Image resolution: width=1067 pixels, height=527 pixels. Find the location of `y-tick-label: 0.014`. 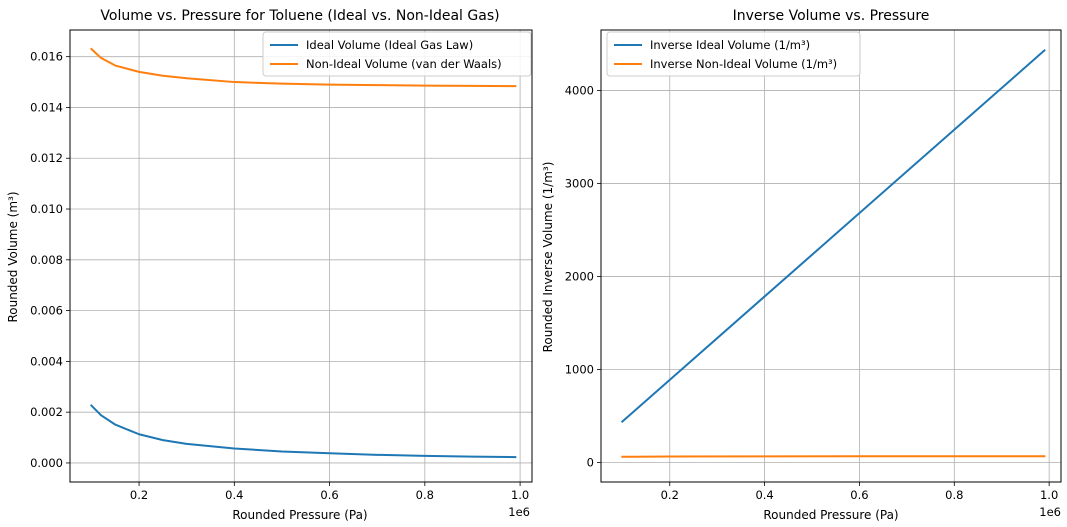

y-tick-label: 0.014 is located at coordinates (46, 107).